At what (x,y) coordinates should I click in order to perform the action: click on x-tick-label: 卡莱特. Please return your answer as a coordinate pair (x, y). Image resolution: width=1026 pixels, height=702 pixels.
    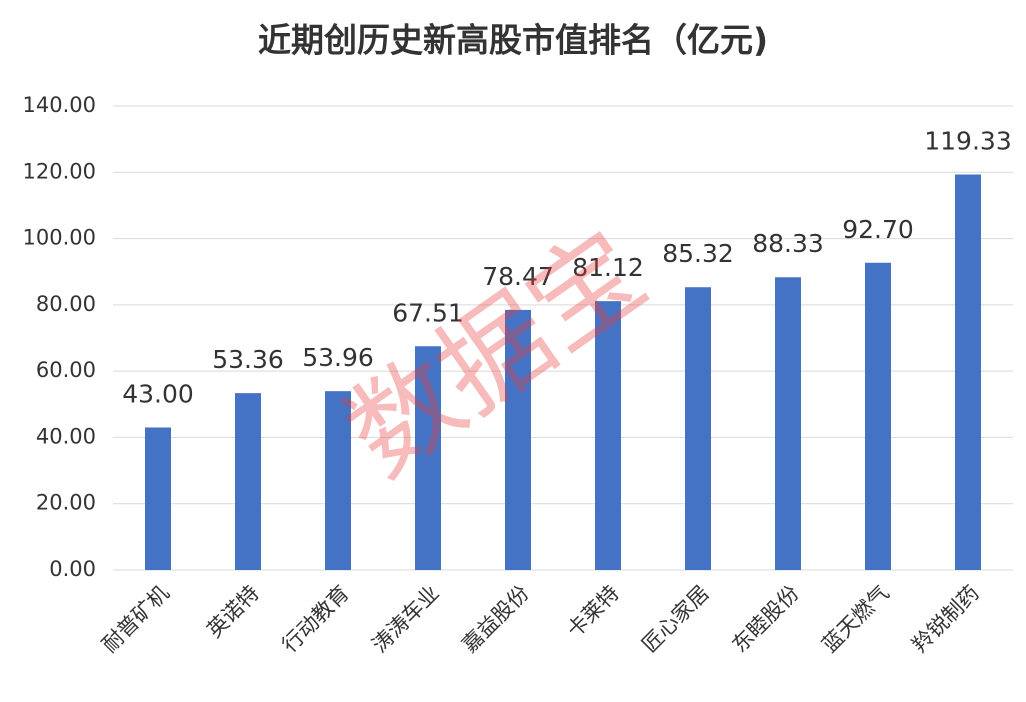
    Looking at the image, I should click on (593, 612).